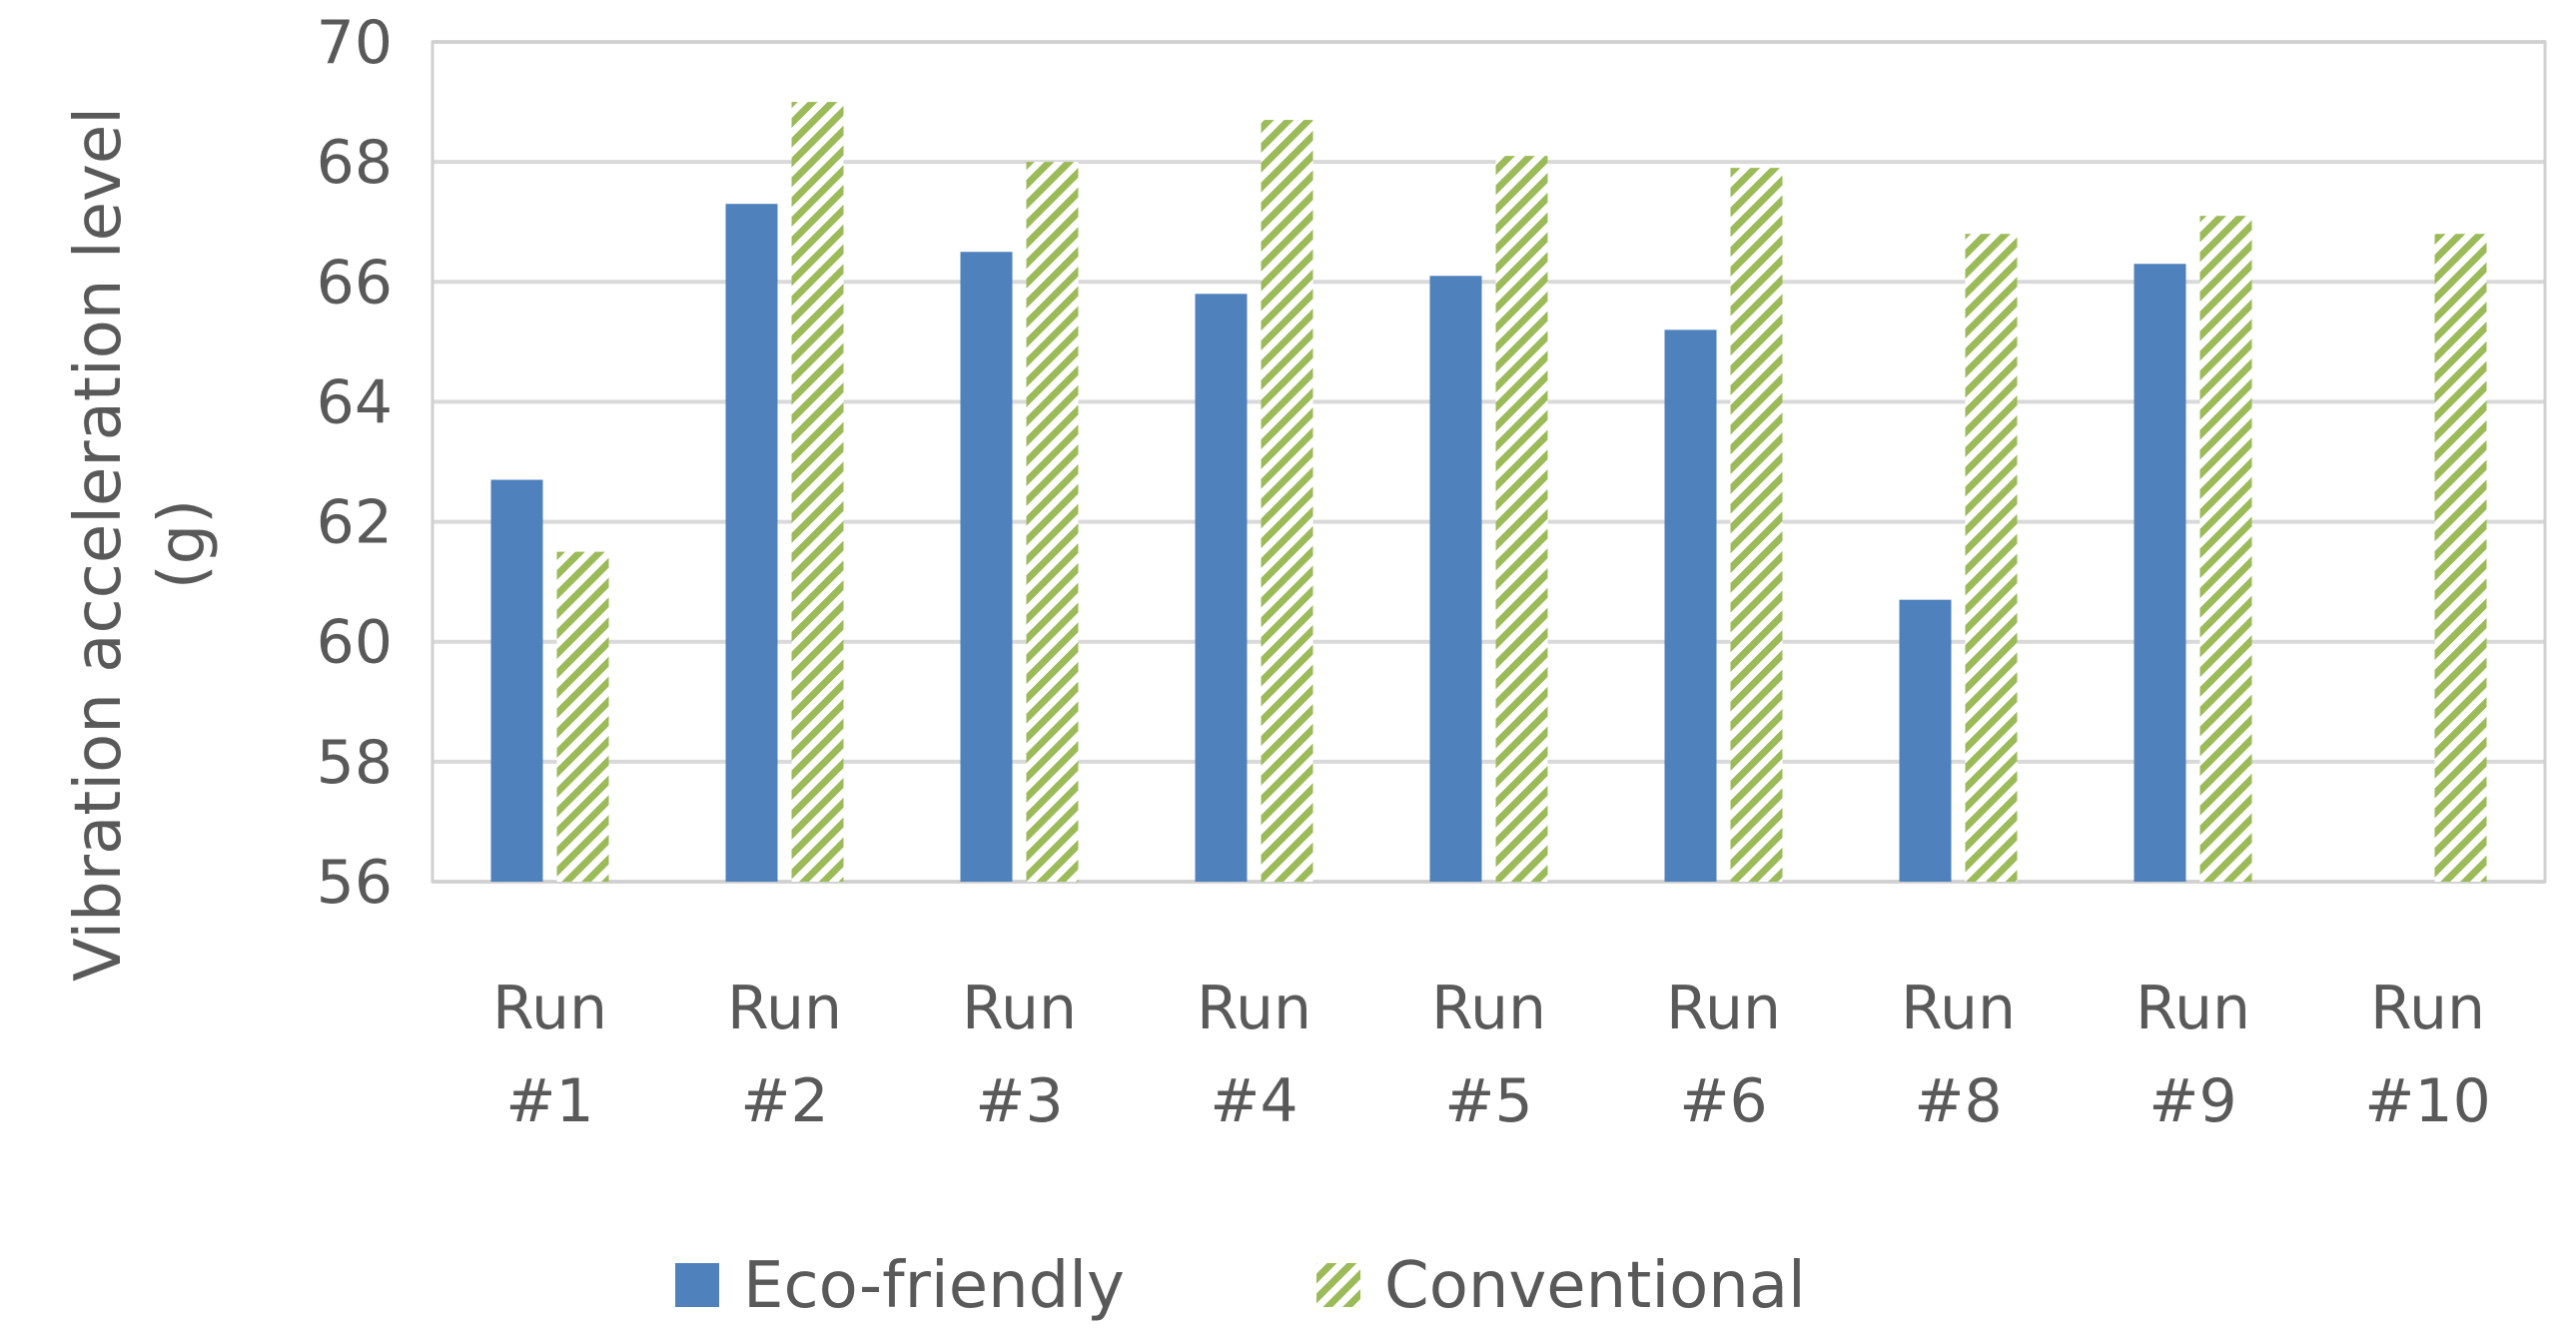 Image resolution: width=2576 pixels, height=1329 pixels. What do you see at coordinates (355, 43) in the screenshot?
I see `y-tick-label: 70` at bounding box center [355, 43].